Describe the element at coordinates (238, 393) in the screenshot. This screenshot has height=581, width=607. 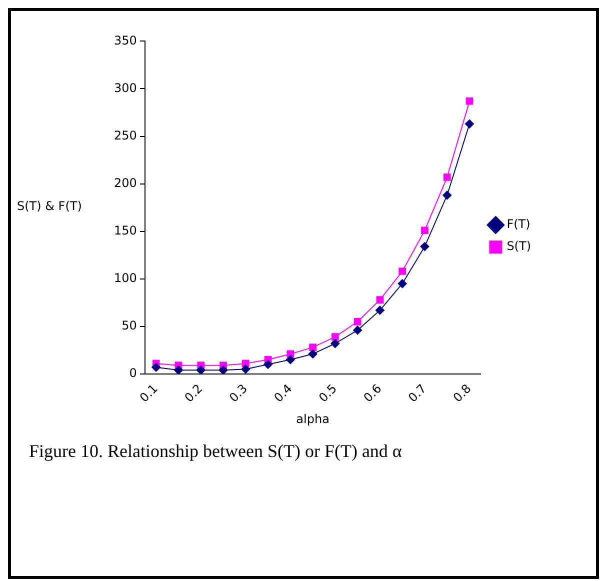
I see `x-tick-label: 0.3` at that location.